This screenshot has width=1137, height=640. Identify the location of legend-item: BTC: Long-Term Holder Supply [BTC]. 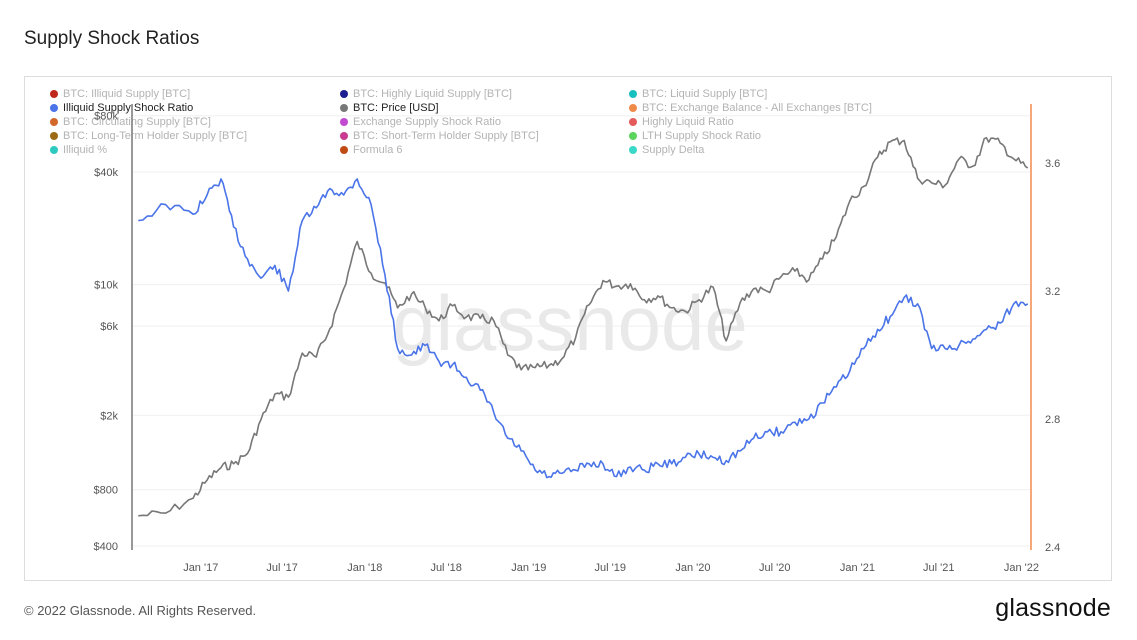
(148, 136).